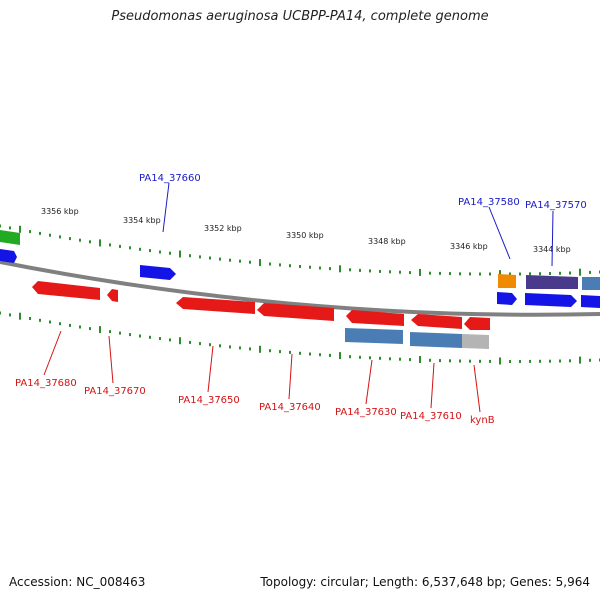 The height and width of the screenshot is (600, 600). What do you see at coordinates (209, 400) in the screenshot?
I see `gene-label: PA14_37650` at bounding box center [209, 400].